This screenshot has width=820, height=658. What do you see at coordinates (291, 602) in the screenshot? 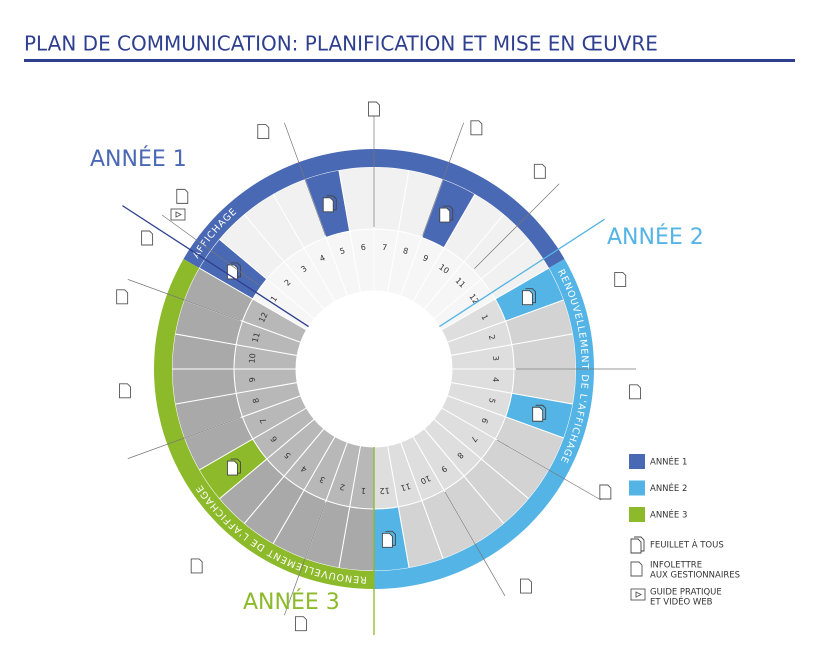
I see `year-label: ANNÉE 3` at bounding box center [291, 602].